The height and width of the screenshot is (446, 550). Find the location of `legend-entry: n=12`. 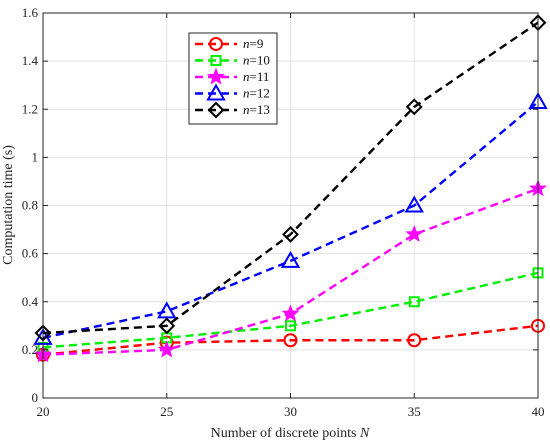

legend-entry: n=12 is located at coordinates (232, 92).